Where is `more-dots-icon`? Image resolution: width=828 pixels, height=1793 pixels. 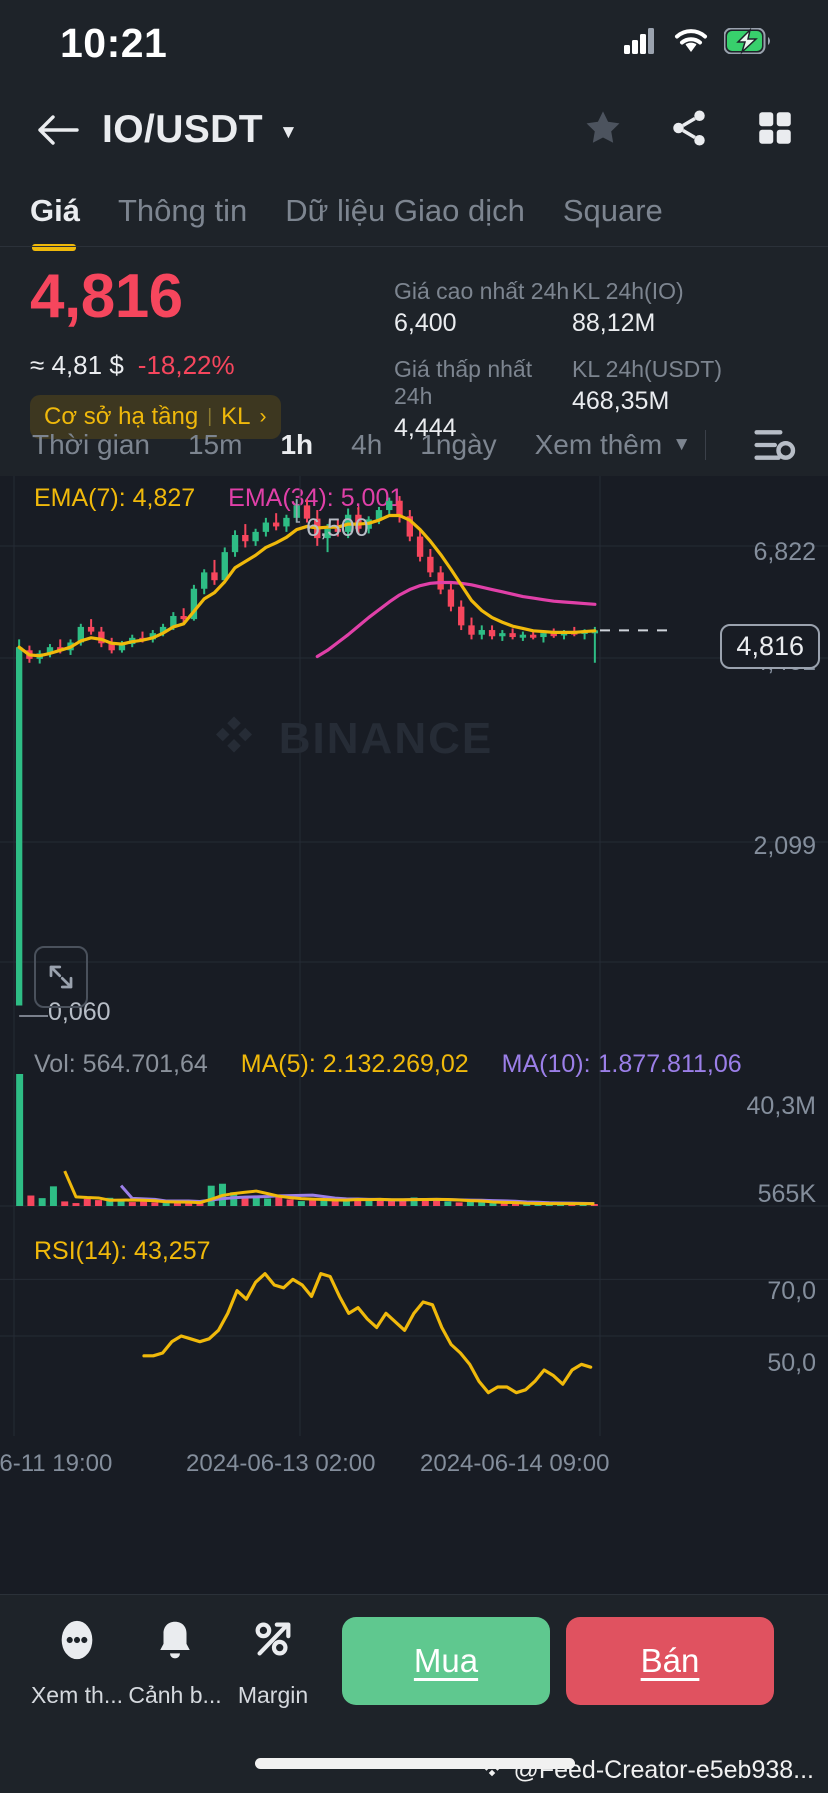 more-dots-icon is located at coordinates (77, 1642).